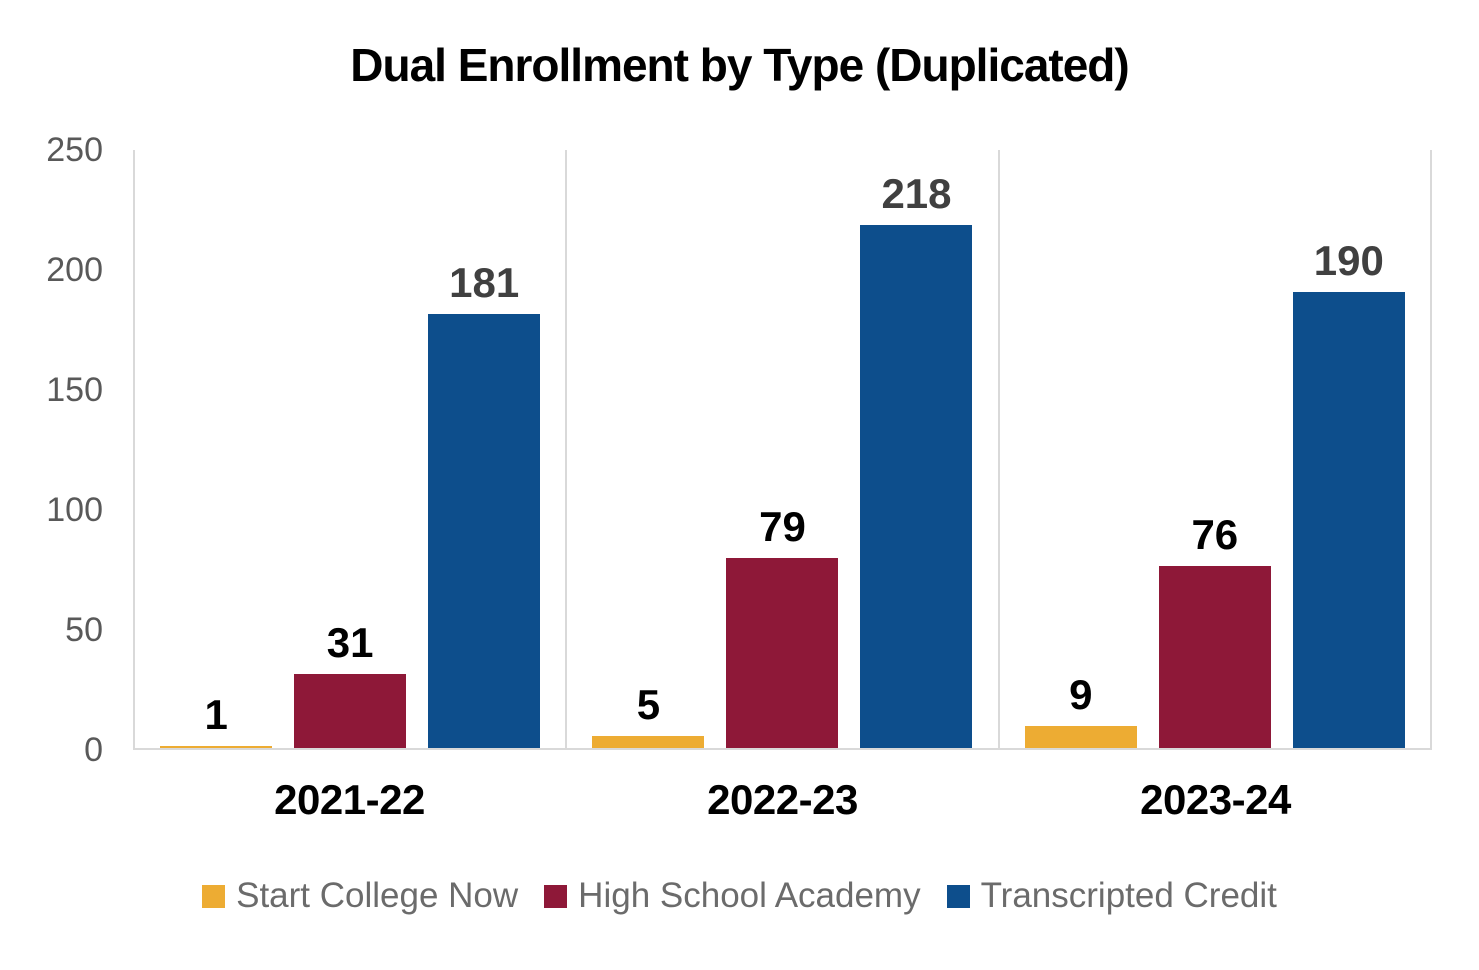 This screenshot has width=1479, height=970. Describe the element at coordinates (782, 627) in the screenshot. I see `bar-high-school-academy: 79` at that location.